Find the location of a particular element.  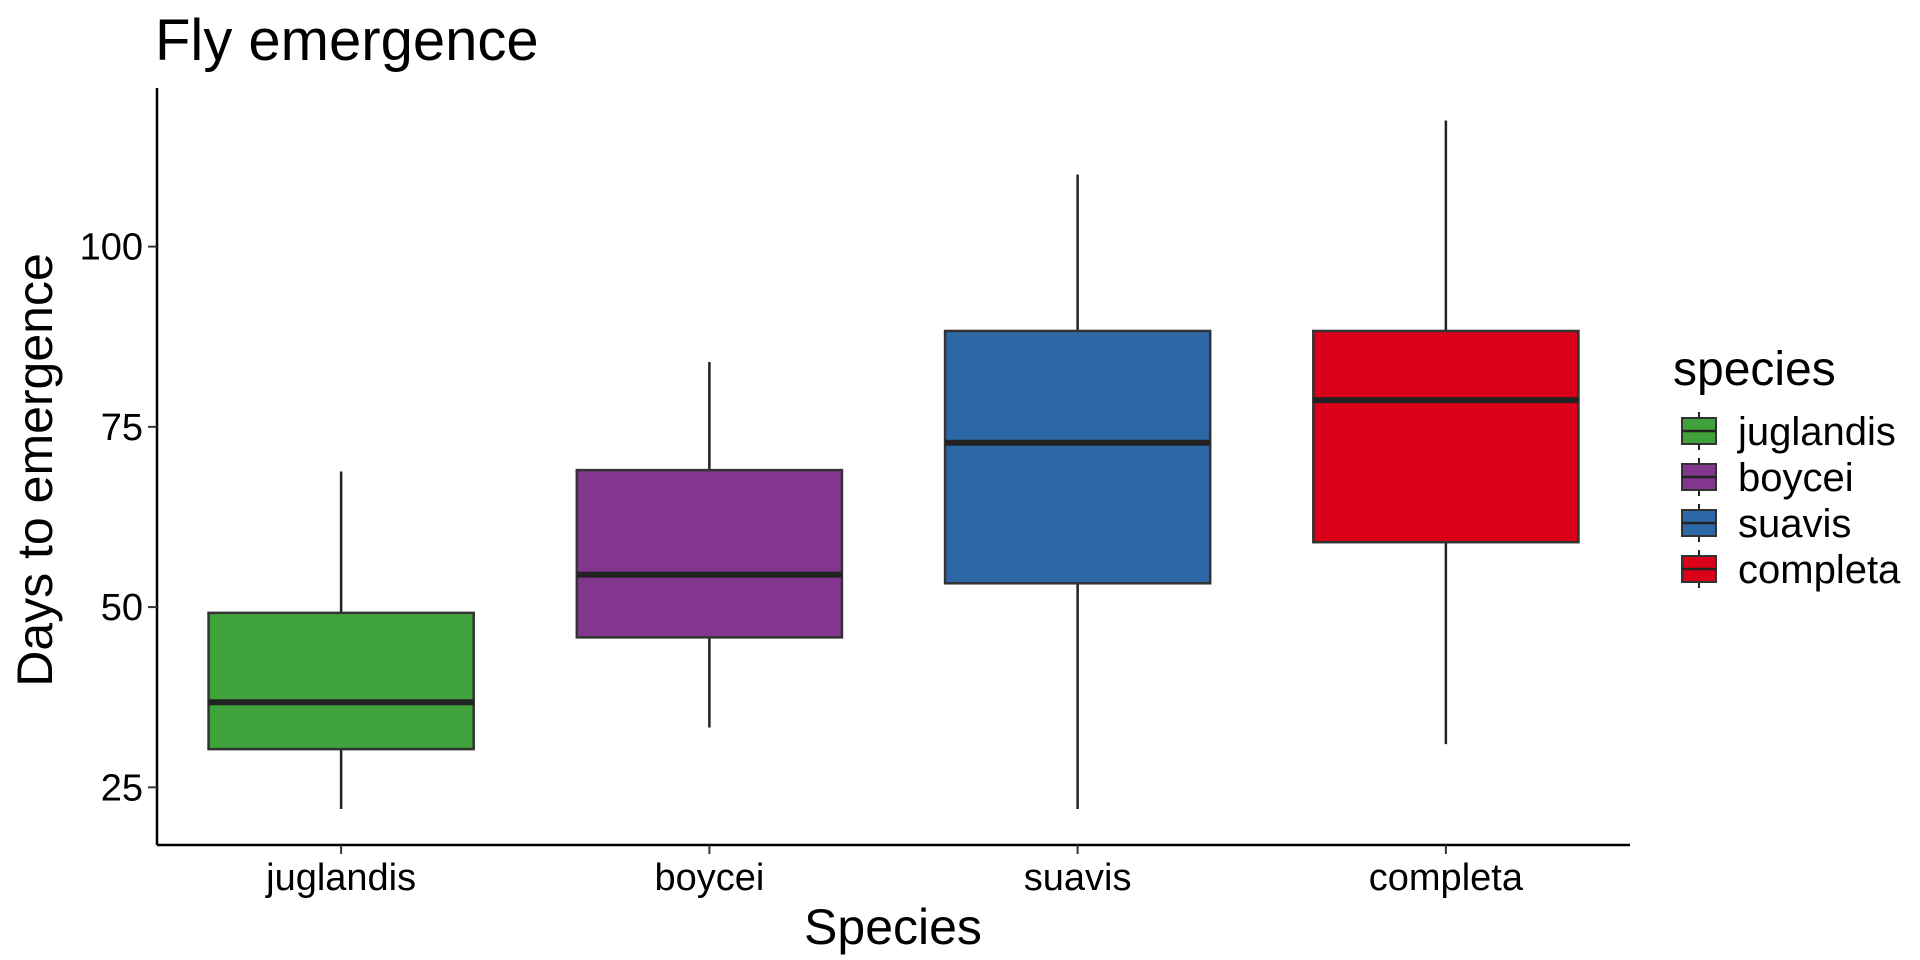

legend-title: species is located at coordinates (1754, 369).